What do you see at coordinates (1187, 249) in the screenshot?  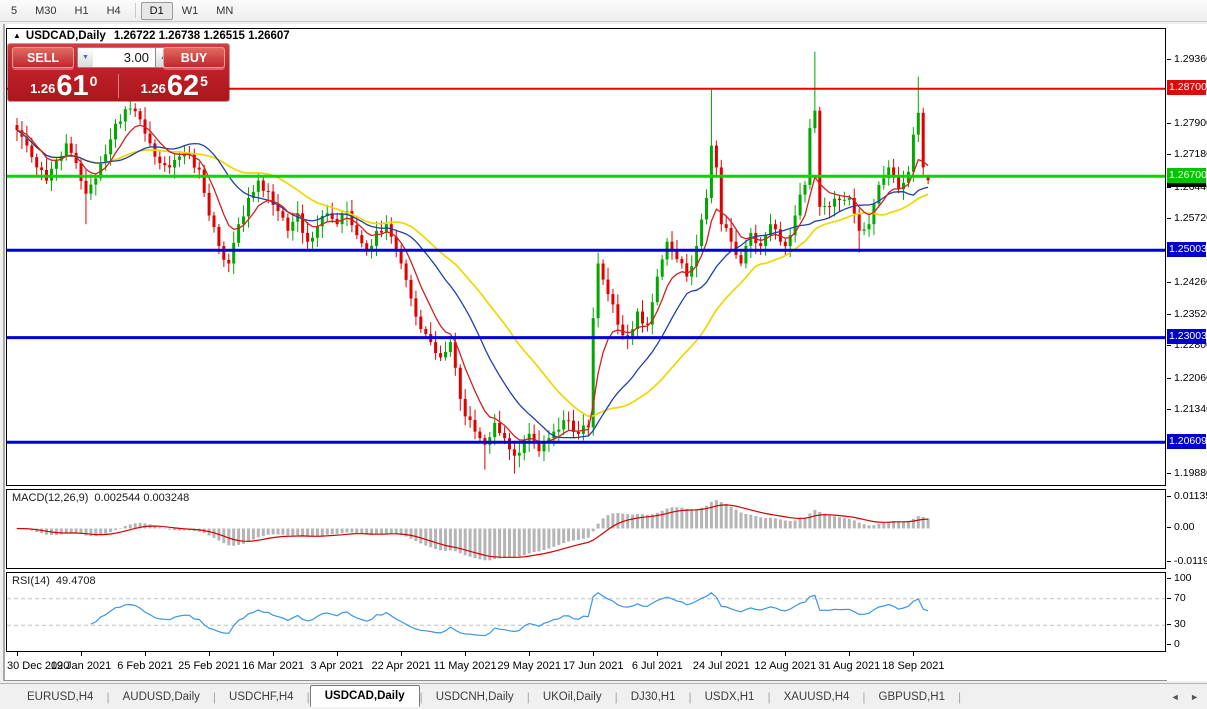 I see `price-badge: 1.25003` at bounding box center [1187, 249].